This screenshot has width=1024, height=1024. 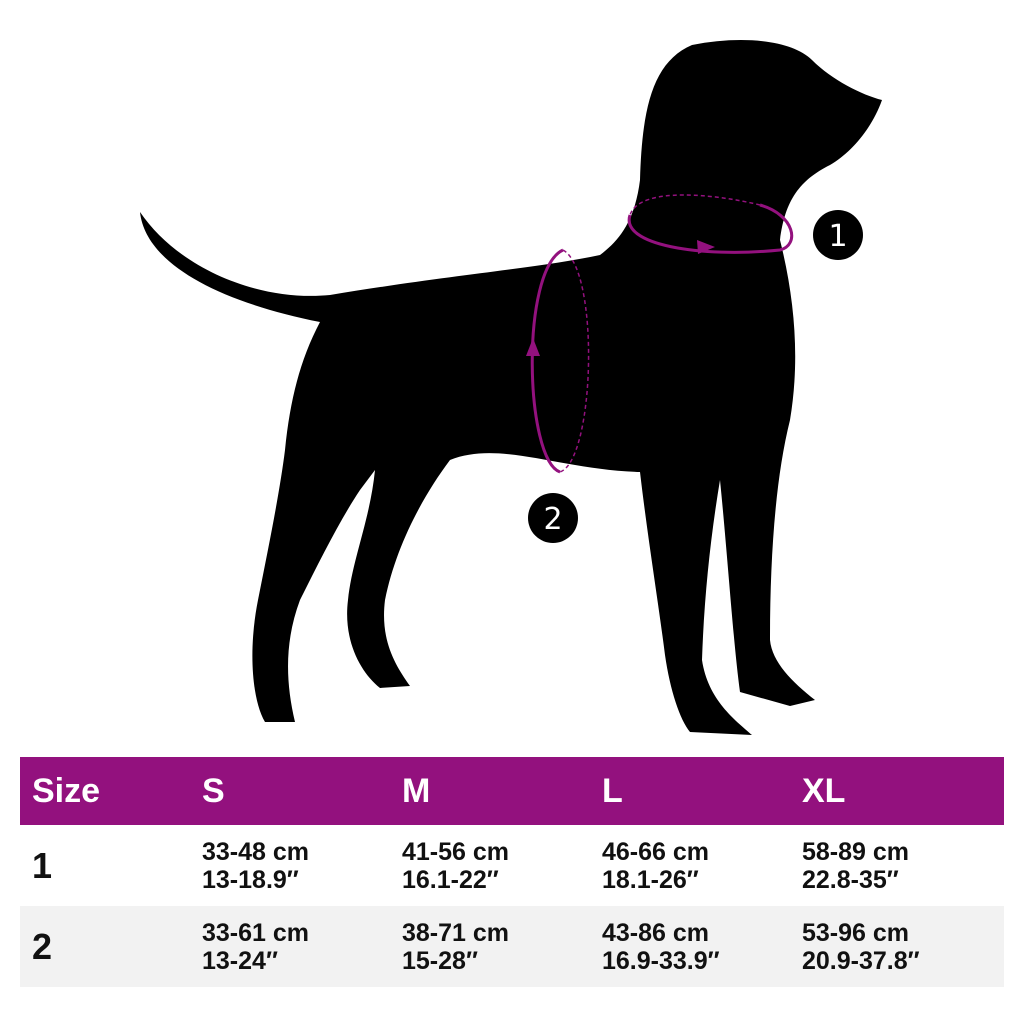 I want to click on marker-1: 1, so click(x=838, y=235).